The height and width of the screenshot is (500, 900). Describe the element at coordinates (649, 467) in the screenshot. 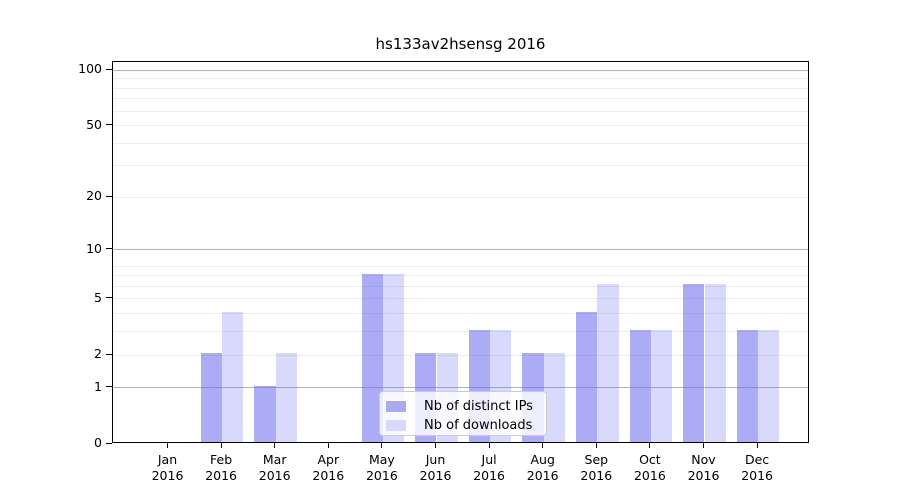

I see `x-axis-tick-label: Oct 2016` at that location.